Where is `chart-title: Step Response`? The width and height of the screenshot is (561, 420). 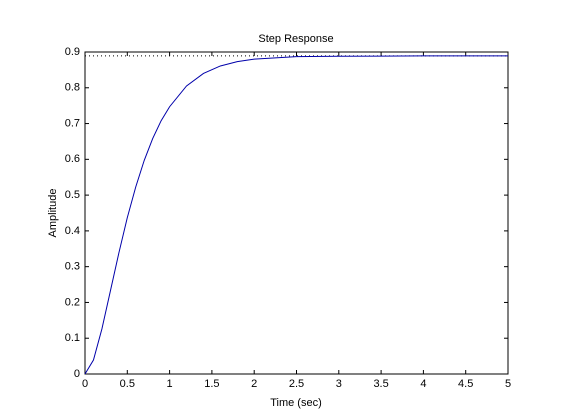 chart-title: Step Response is located at coordinates (295, 39).